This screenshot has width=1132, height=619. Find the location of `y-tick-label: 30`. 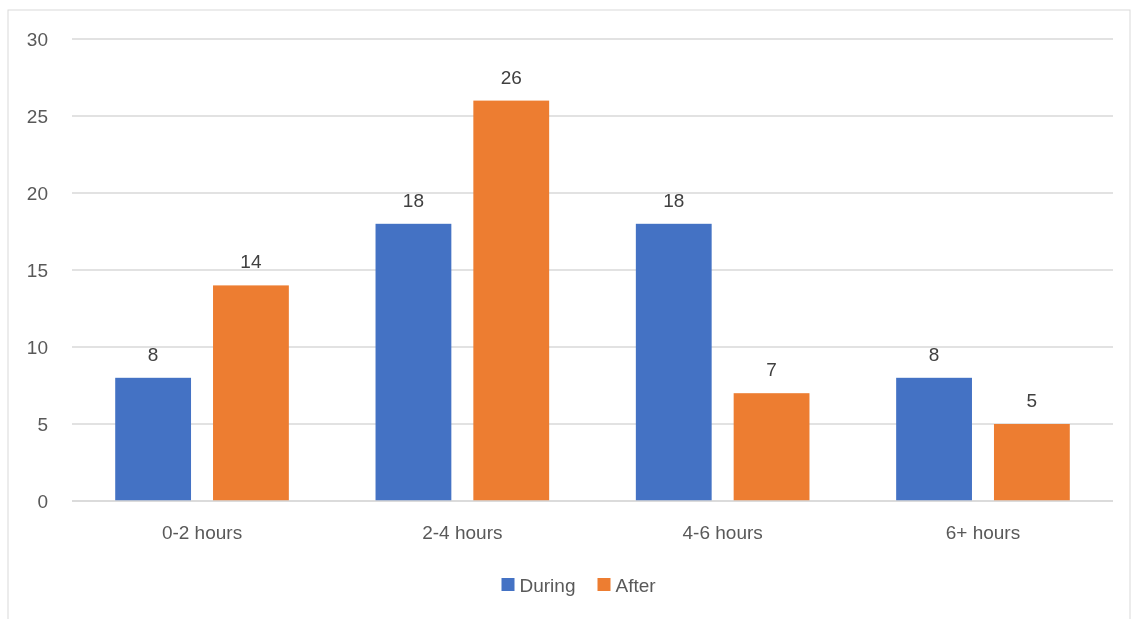

y-tick-label: 30 is located at coordinates (37, 39).